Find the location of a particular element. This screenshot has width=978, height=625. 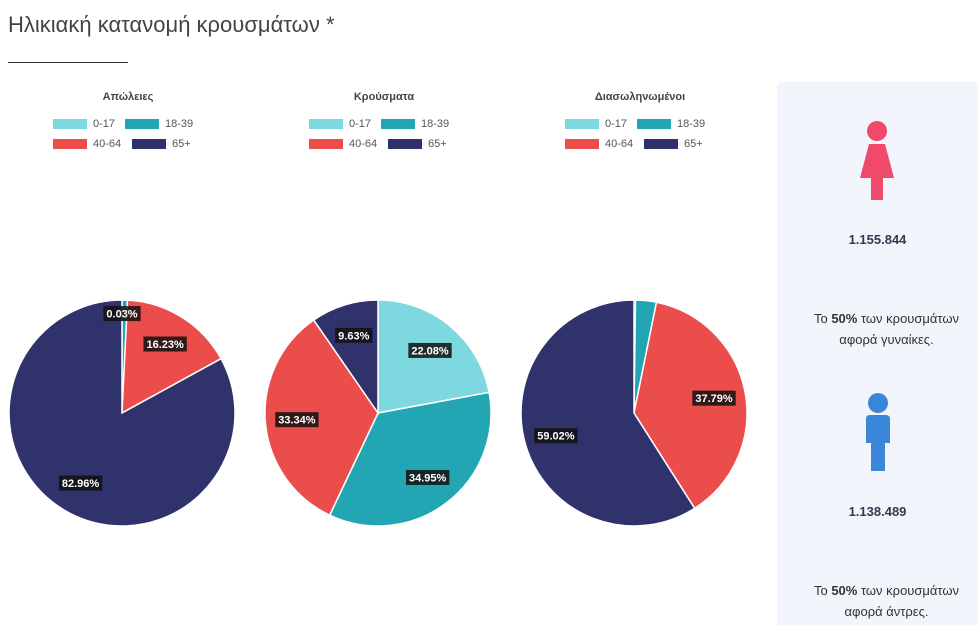

chart-title: Διασωληνωμένοι is located at coordinates (640, 97).